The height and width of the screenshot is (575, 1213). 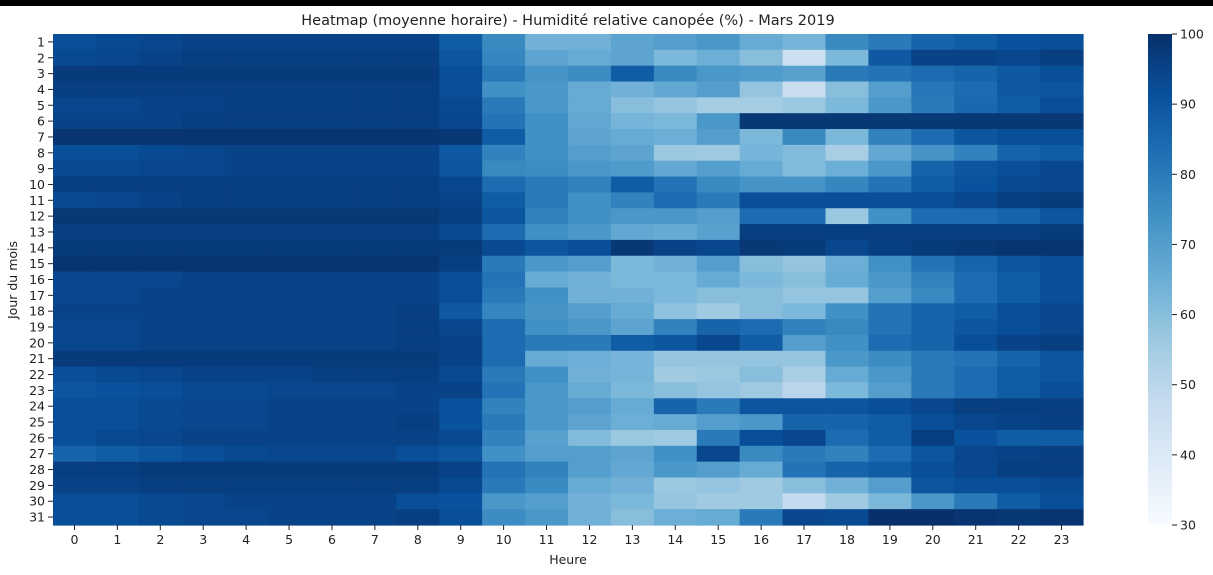 I want to click on y-tick-label: 18, so click(x=37, y=311).